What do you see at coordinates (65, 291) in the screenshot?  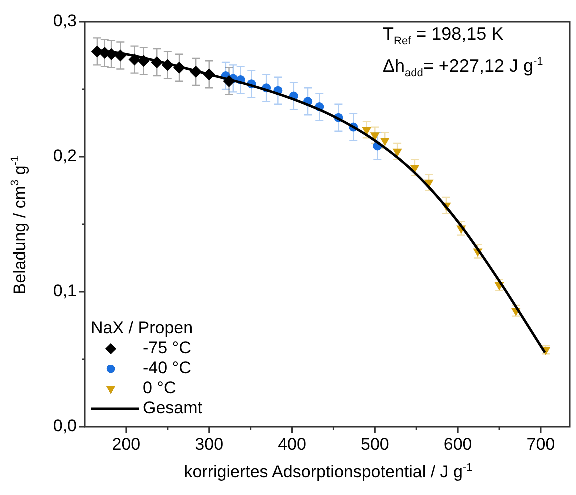 I see `y-tick-label: 0,1` at bounding box center [65, 291].